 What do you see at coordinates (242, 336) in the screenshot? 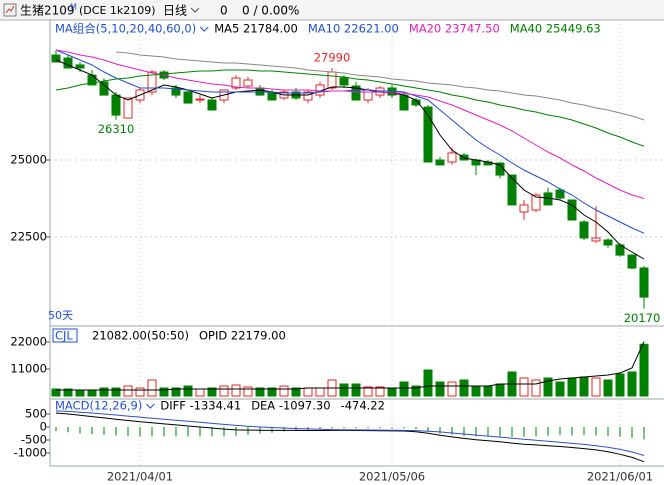
I see `legend-item: OPID 22179.00` at bounding box center [242, 336].